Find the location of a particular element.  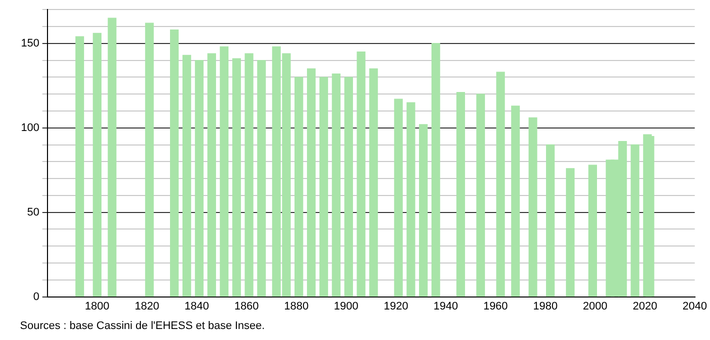

x-tick-label: 1940 is located at coordinates (446, 306).